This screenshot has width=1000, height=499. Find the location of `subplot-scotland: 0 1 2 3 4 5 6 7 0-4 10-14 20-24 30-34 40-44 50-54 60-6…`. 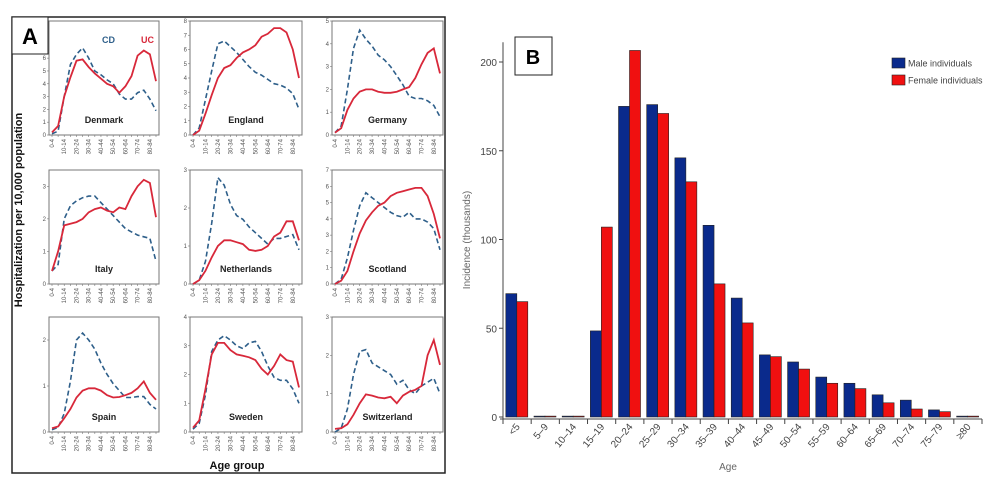

subplot-scotland: 0 1 2 3 4 5 6 7 0-4 10-14 20-24 30-34 40-44 50-54 60-6… is located at coordinates (385, 235).